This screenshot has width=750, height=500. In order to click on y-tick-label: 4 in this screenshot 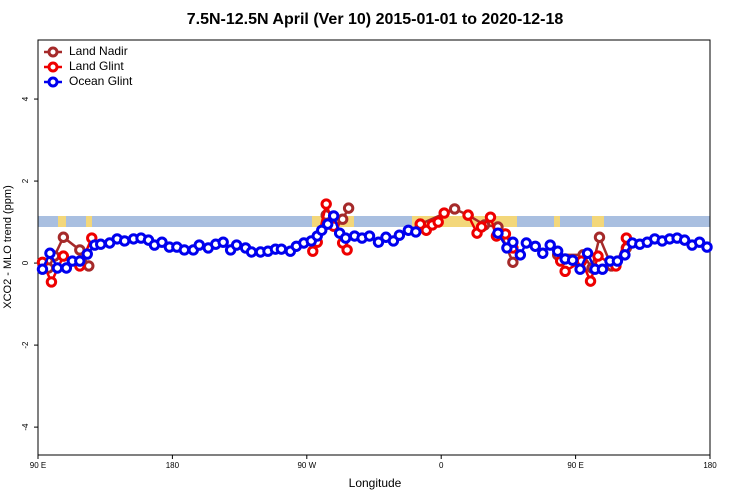, I will do `click(25, 98)`.